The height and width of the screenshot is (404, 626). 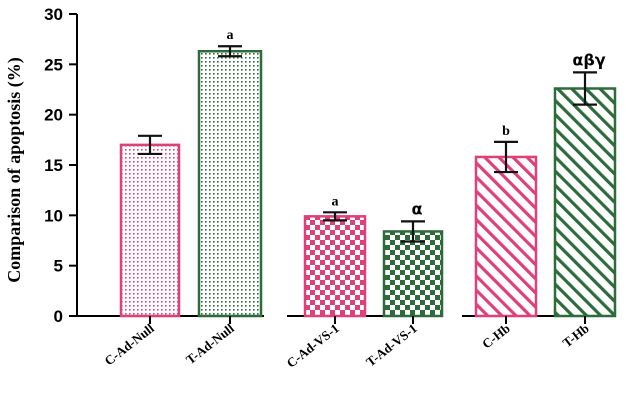 What do you see at coordinates (53, 115) in the screenshot?
I see `y-tick-label: 20` at bounding box center [53, 115].